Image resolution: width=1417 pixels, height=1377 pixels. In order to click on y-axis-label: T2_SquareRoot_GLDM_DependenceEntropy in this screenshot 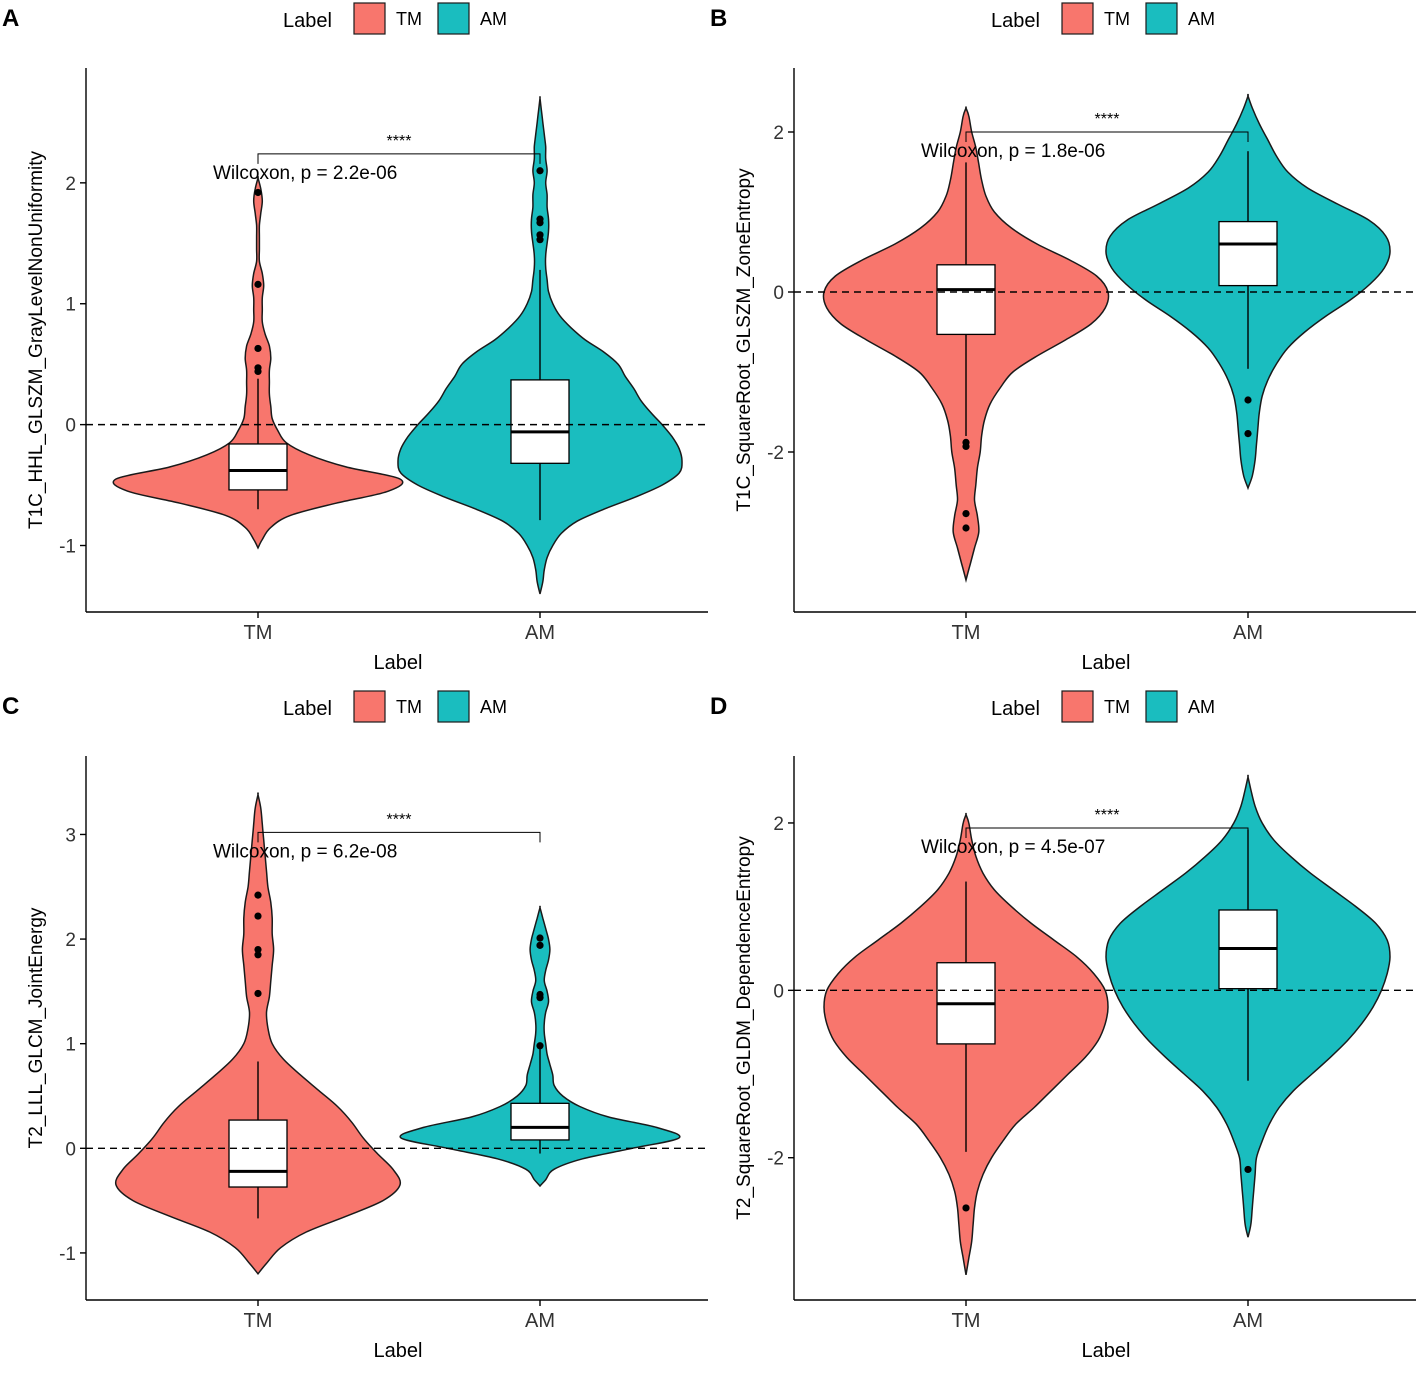, I will do `click(744, 1028)`.